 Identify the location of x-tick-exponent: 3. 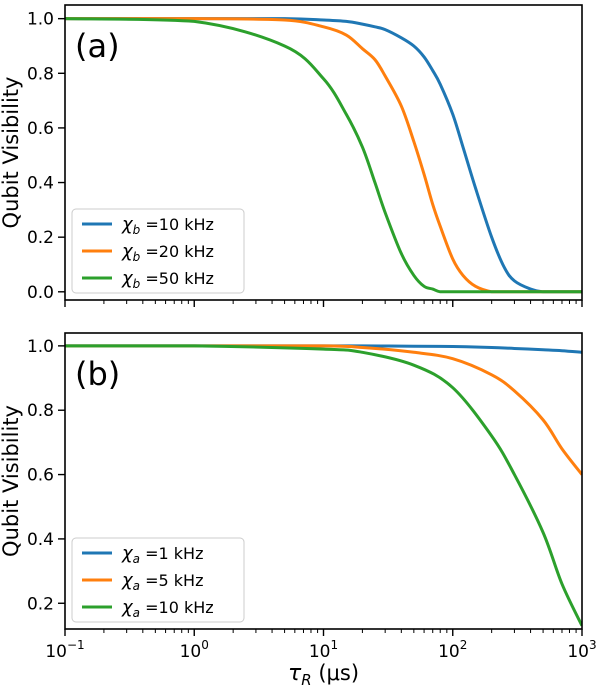
(593, 645).